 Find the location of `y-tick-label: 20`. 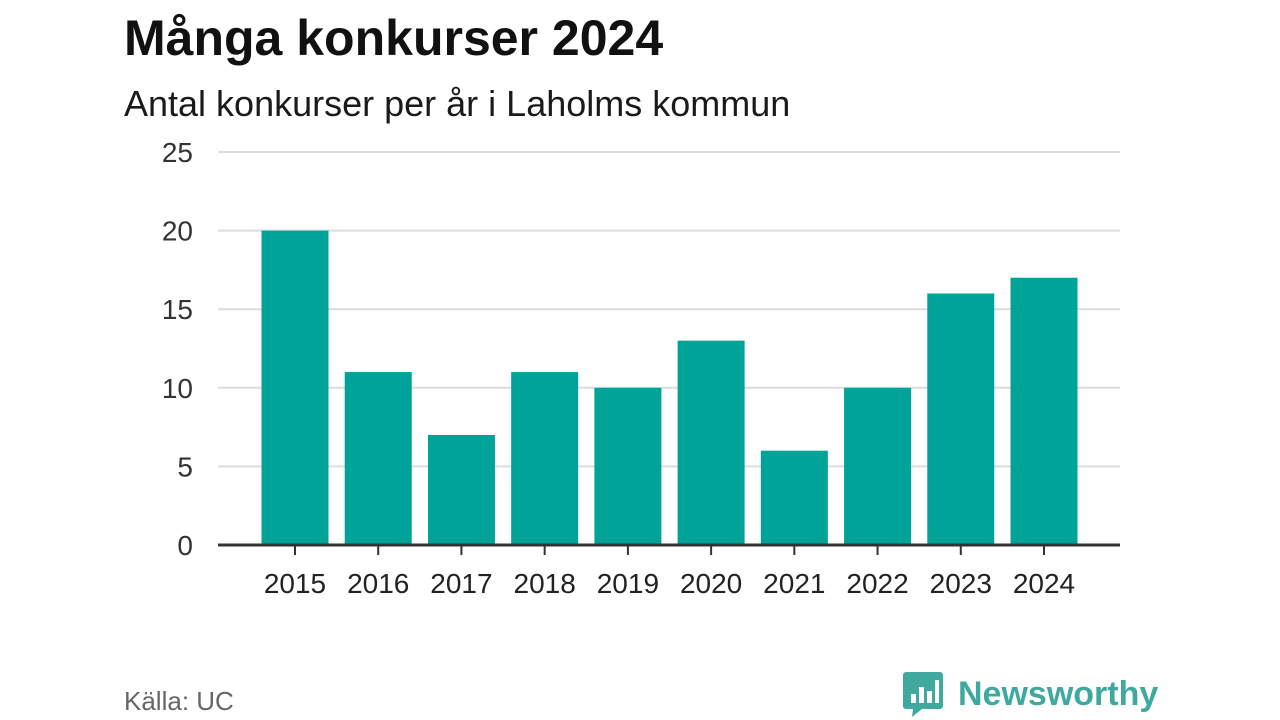

y-tick-label: 20 is located at coordinates (177, 231).